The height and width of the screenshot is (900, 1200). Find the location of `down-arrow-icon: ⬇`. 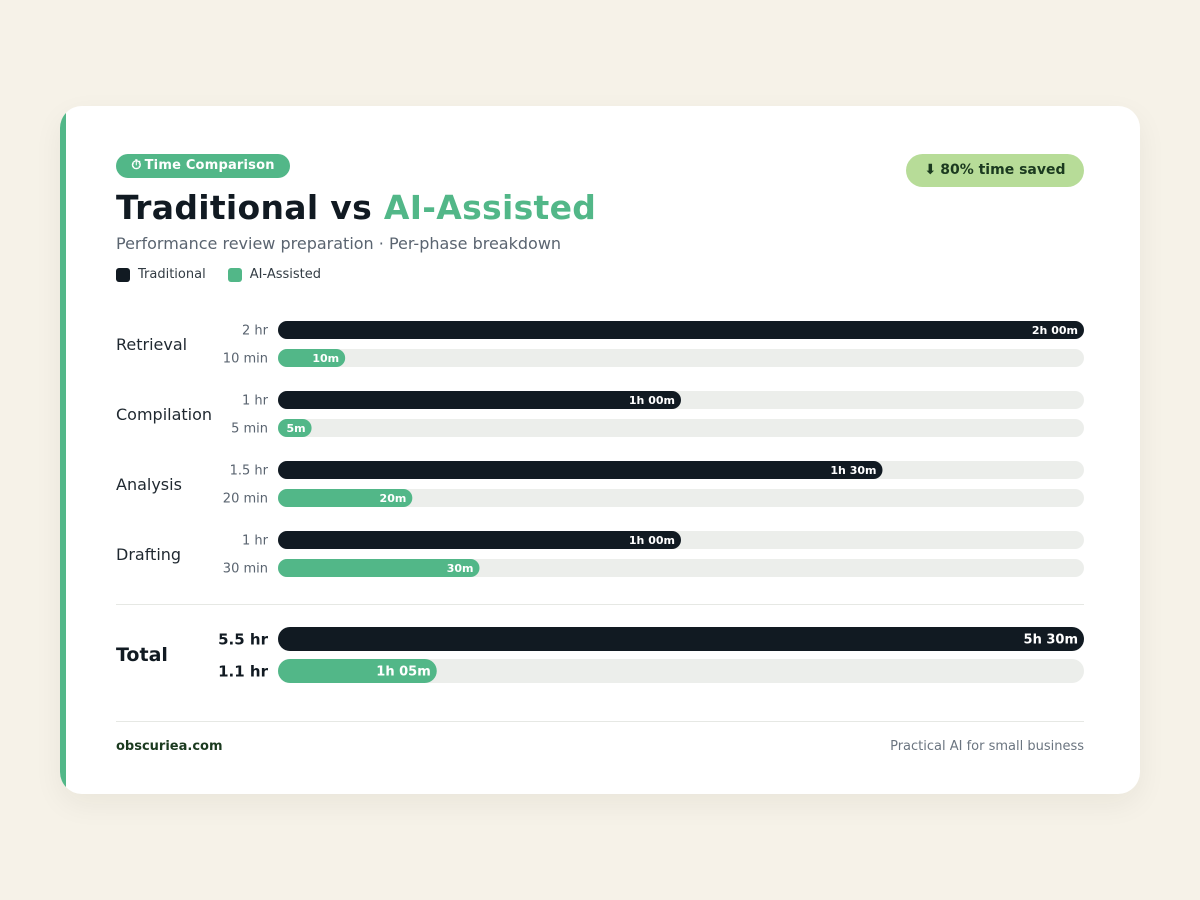

down-arrow-icon: ⬇ is located at coordinates (930, 170).